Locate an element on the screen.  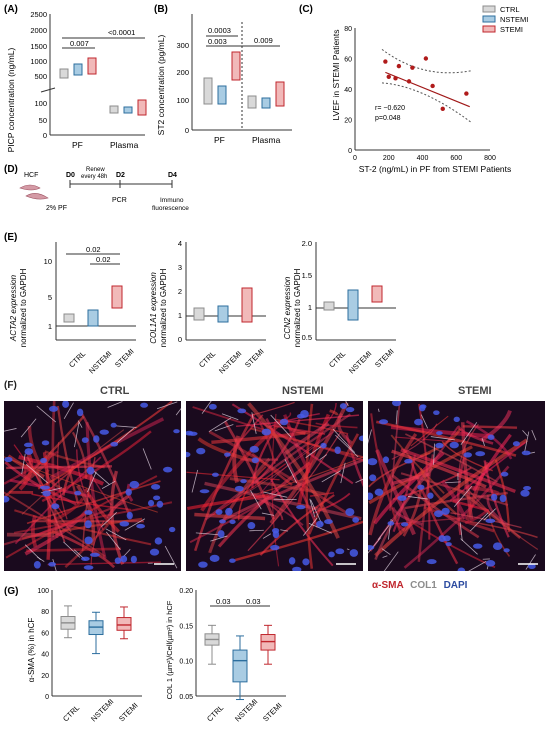
panel-a-tick: 1500 is located at coordinates (38, 46).